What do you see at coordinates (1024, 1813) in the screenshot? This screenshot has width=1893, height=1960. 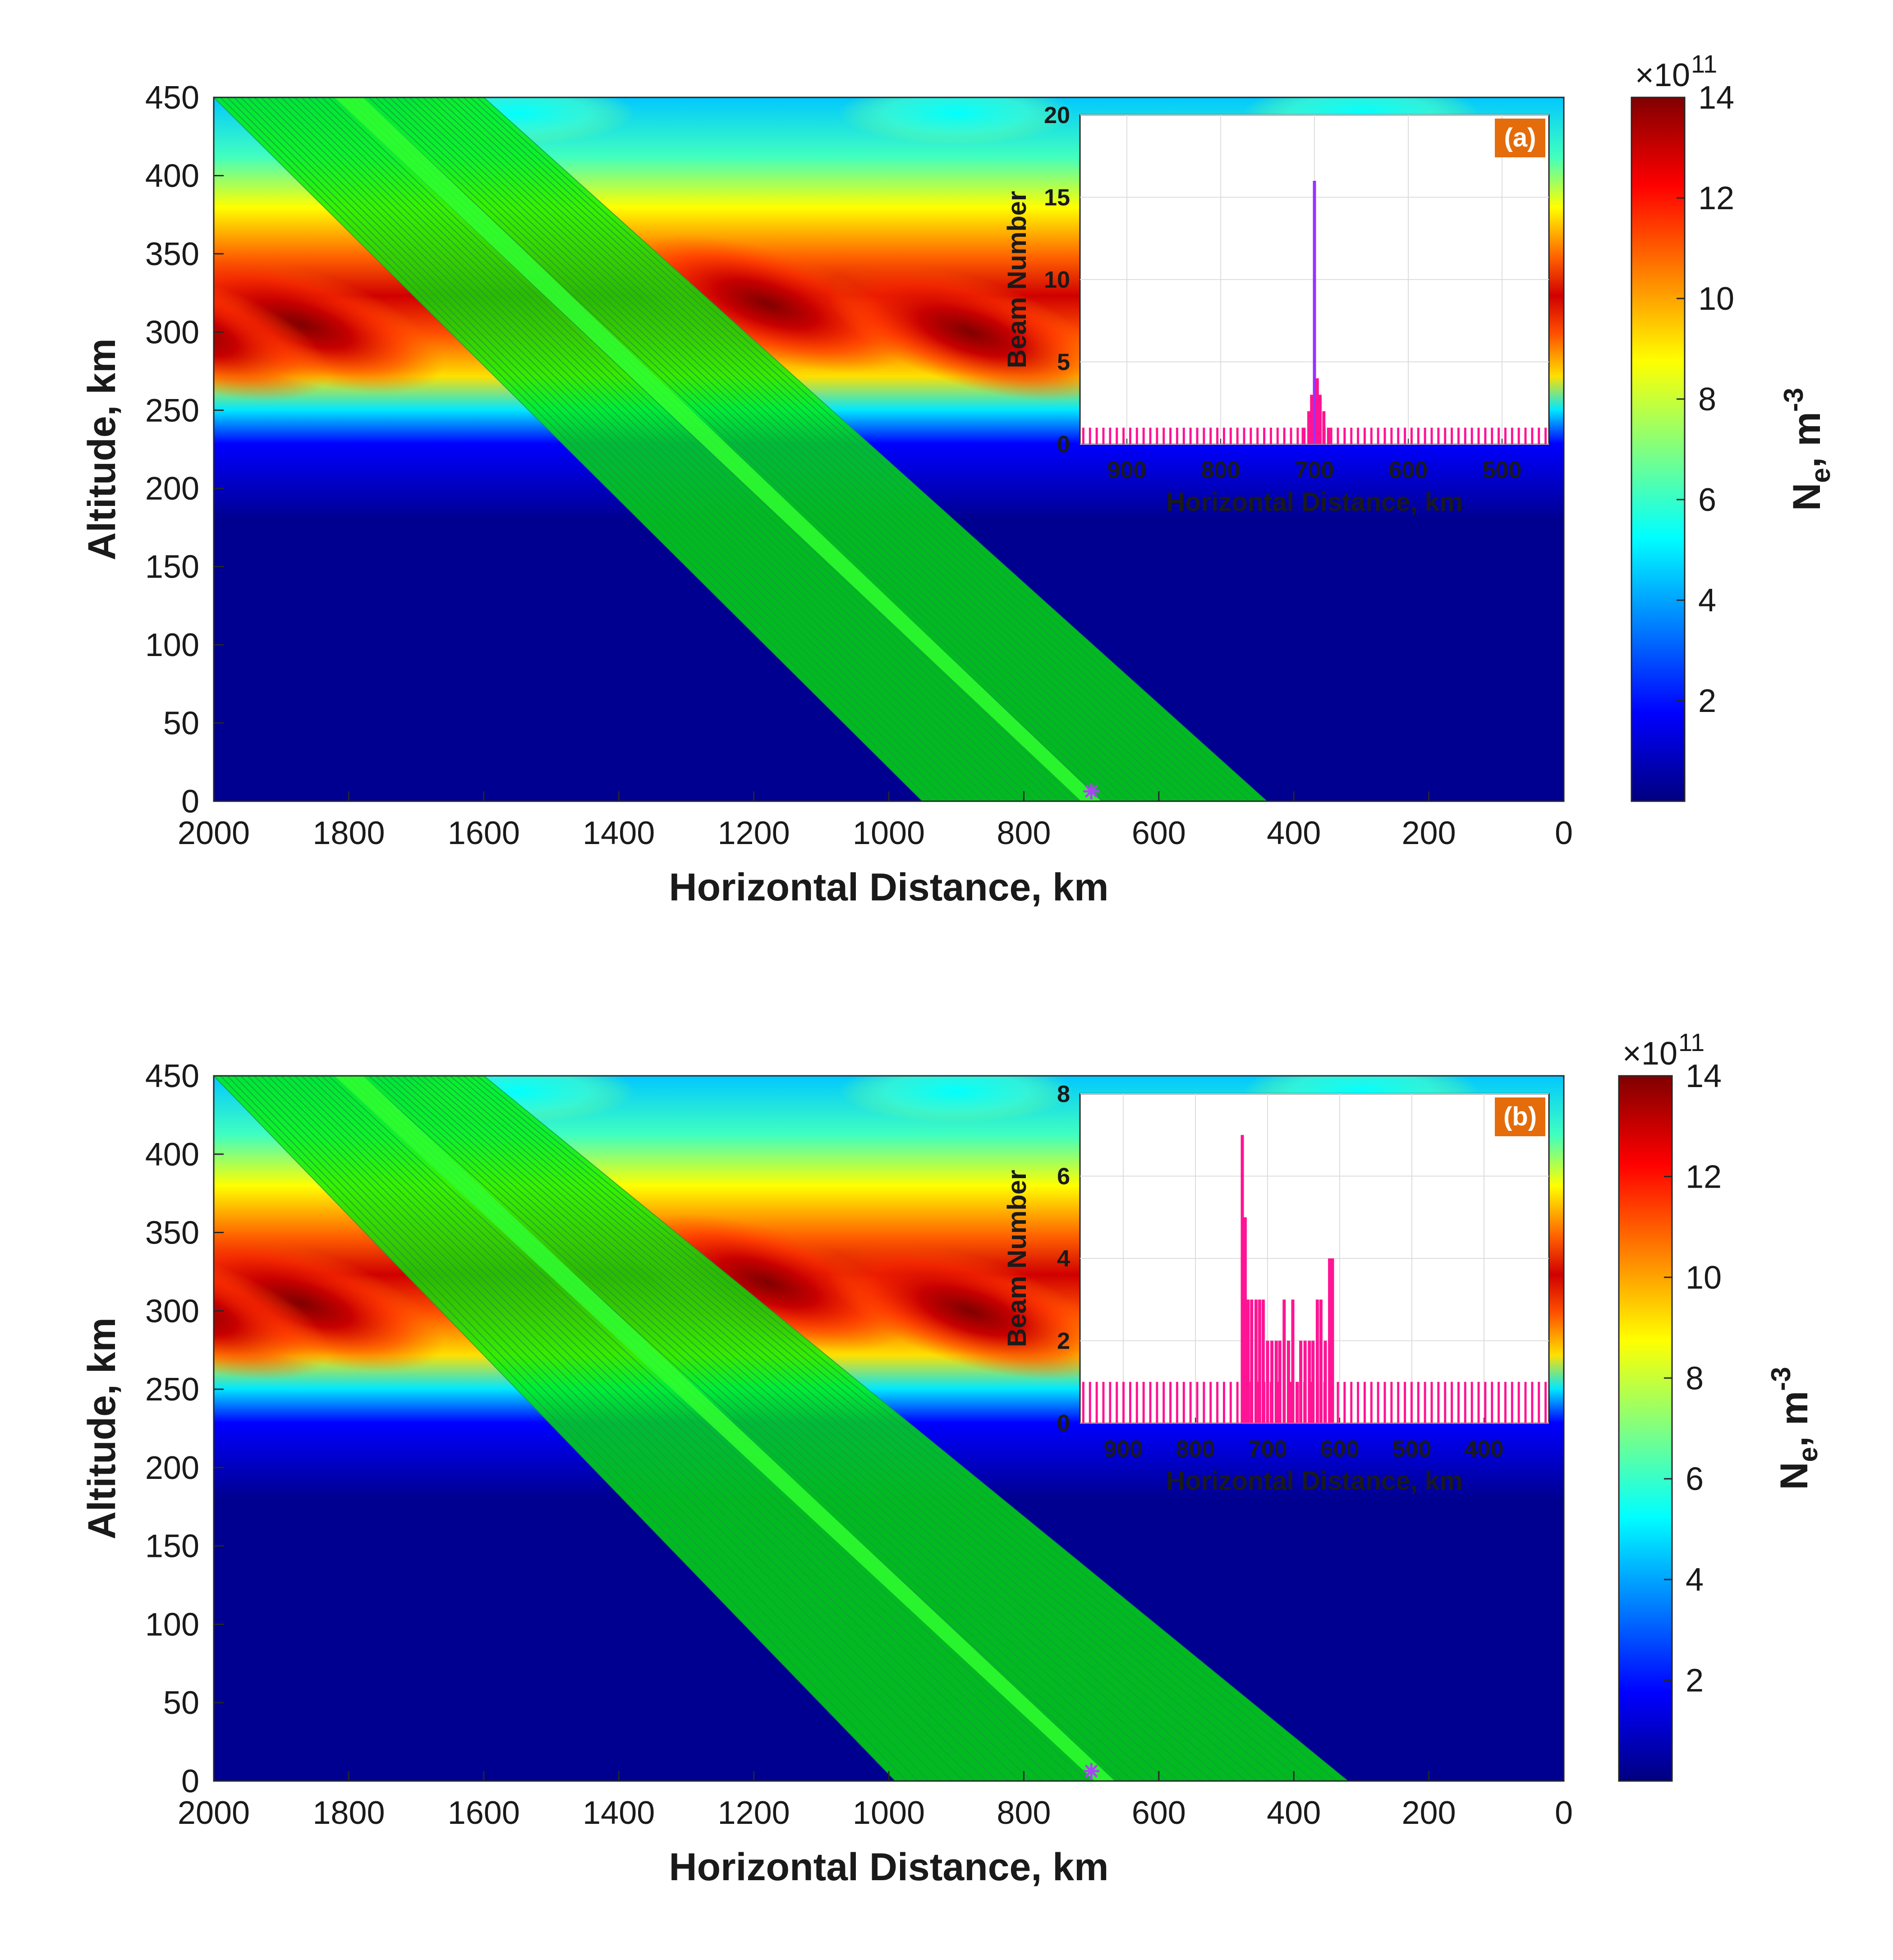 I see `x-tick-label: 800` at bounding box center [1024, 1813].